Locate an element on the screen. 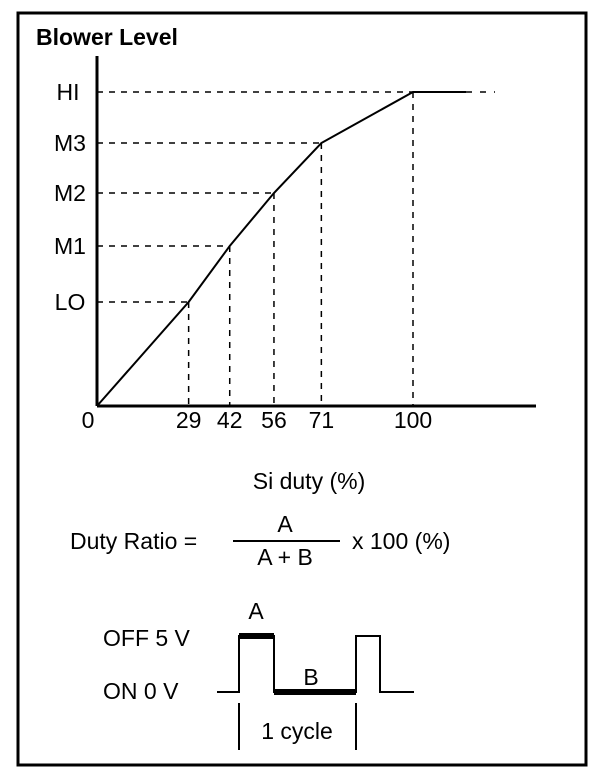  x-tick-label-29: 29 is located at coordinates (189, 420).